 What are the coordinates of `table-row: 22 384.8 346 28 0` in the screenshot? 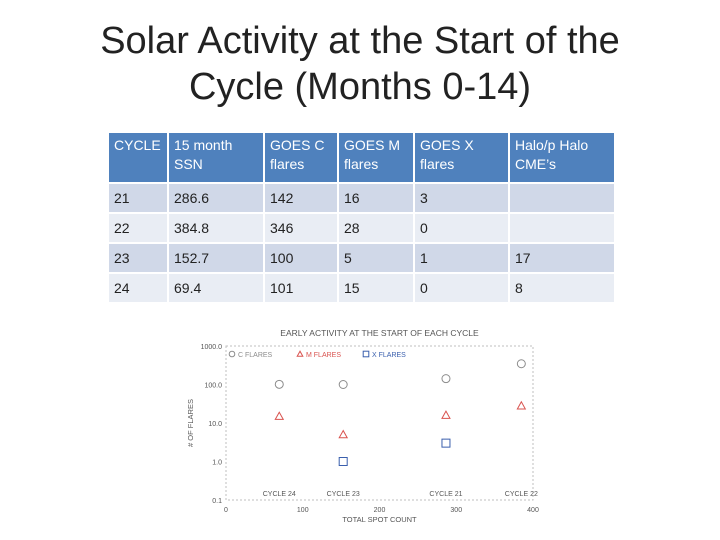 It's located at (362, 228).